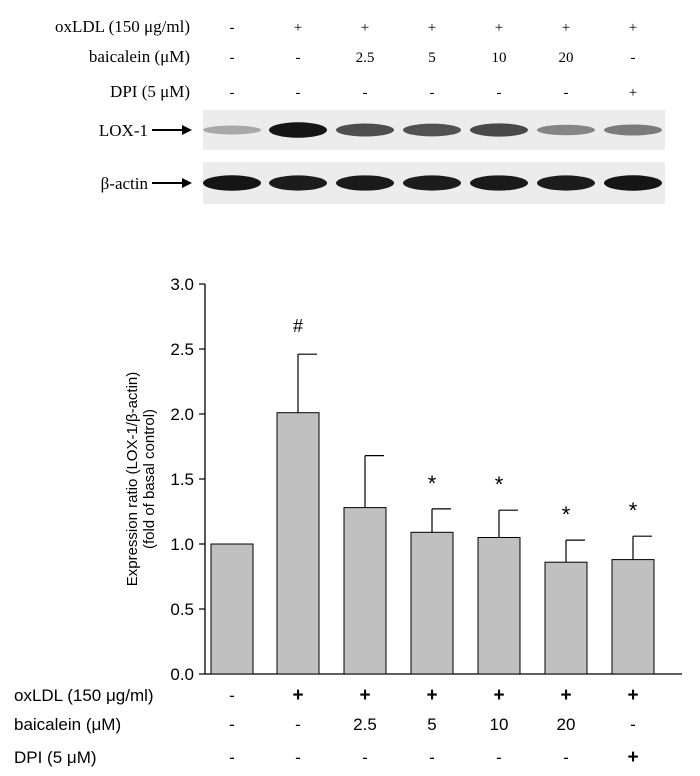 This screenshot has width=700, height=776. I want to click on y-tick-label: 2.5, so click(182, 349).